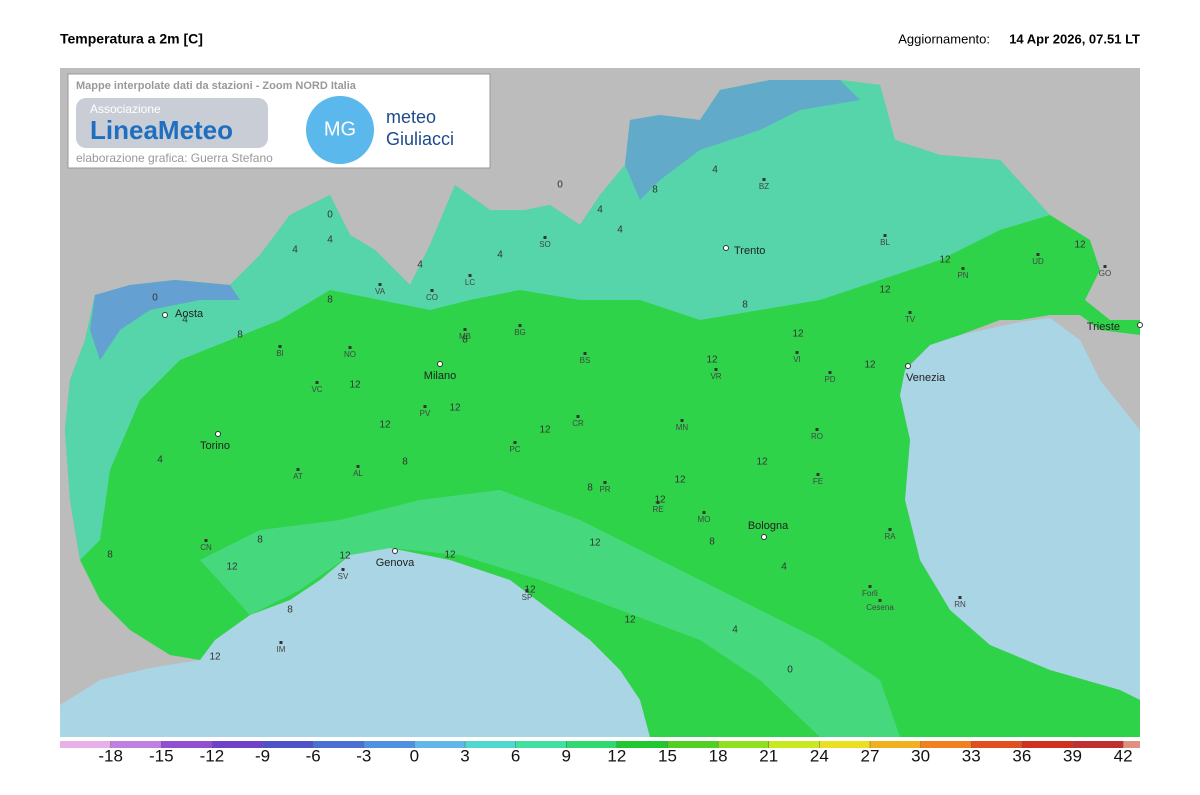 The width and height of the screenshot is (1200, 795). I want to click on logo-small: Associazione, so click(125, 109).